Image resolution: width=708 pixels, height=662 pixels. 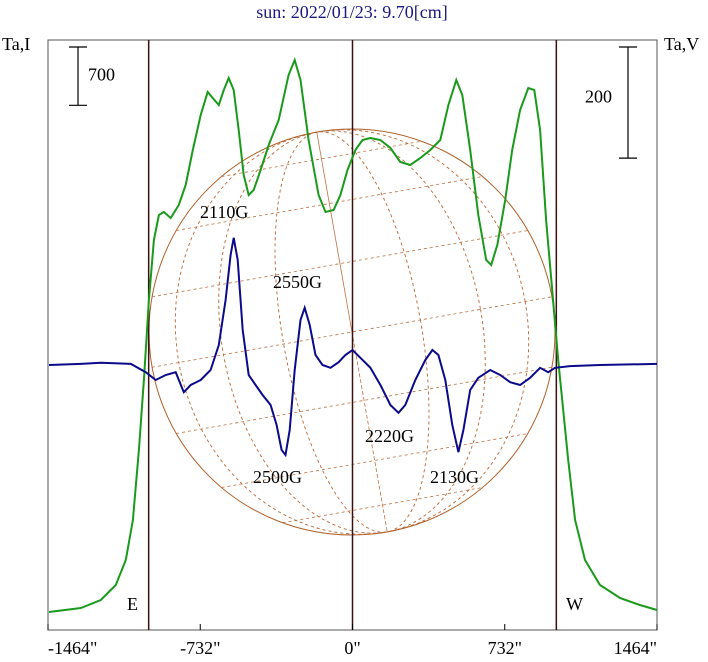 I want to click on y2-axis-label: Ta,V, so click(x=681, y=44).